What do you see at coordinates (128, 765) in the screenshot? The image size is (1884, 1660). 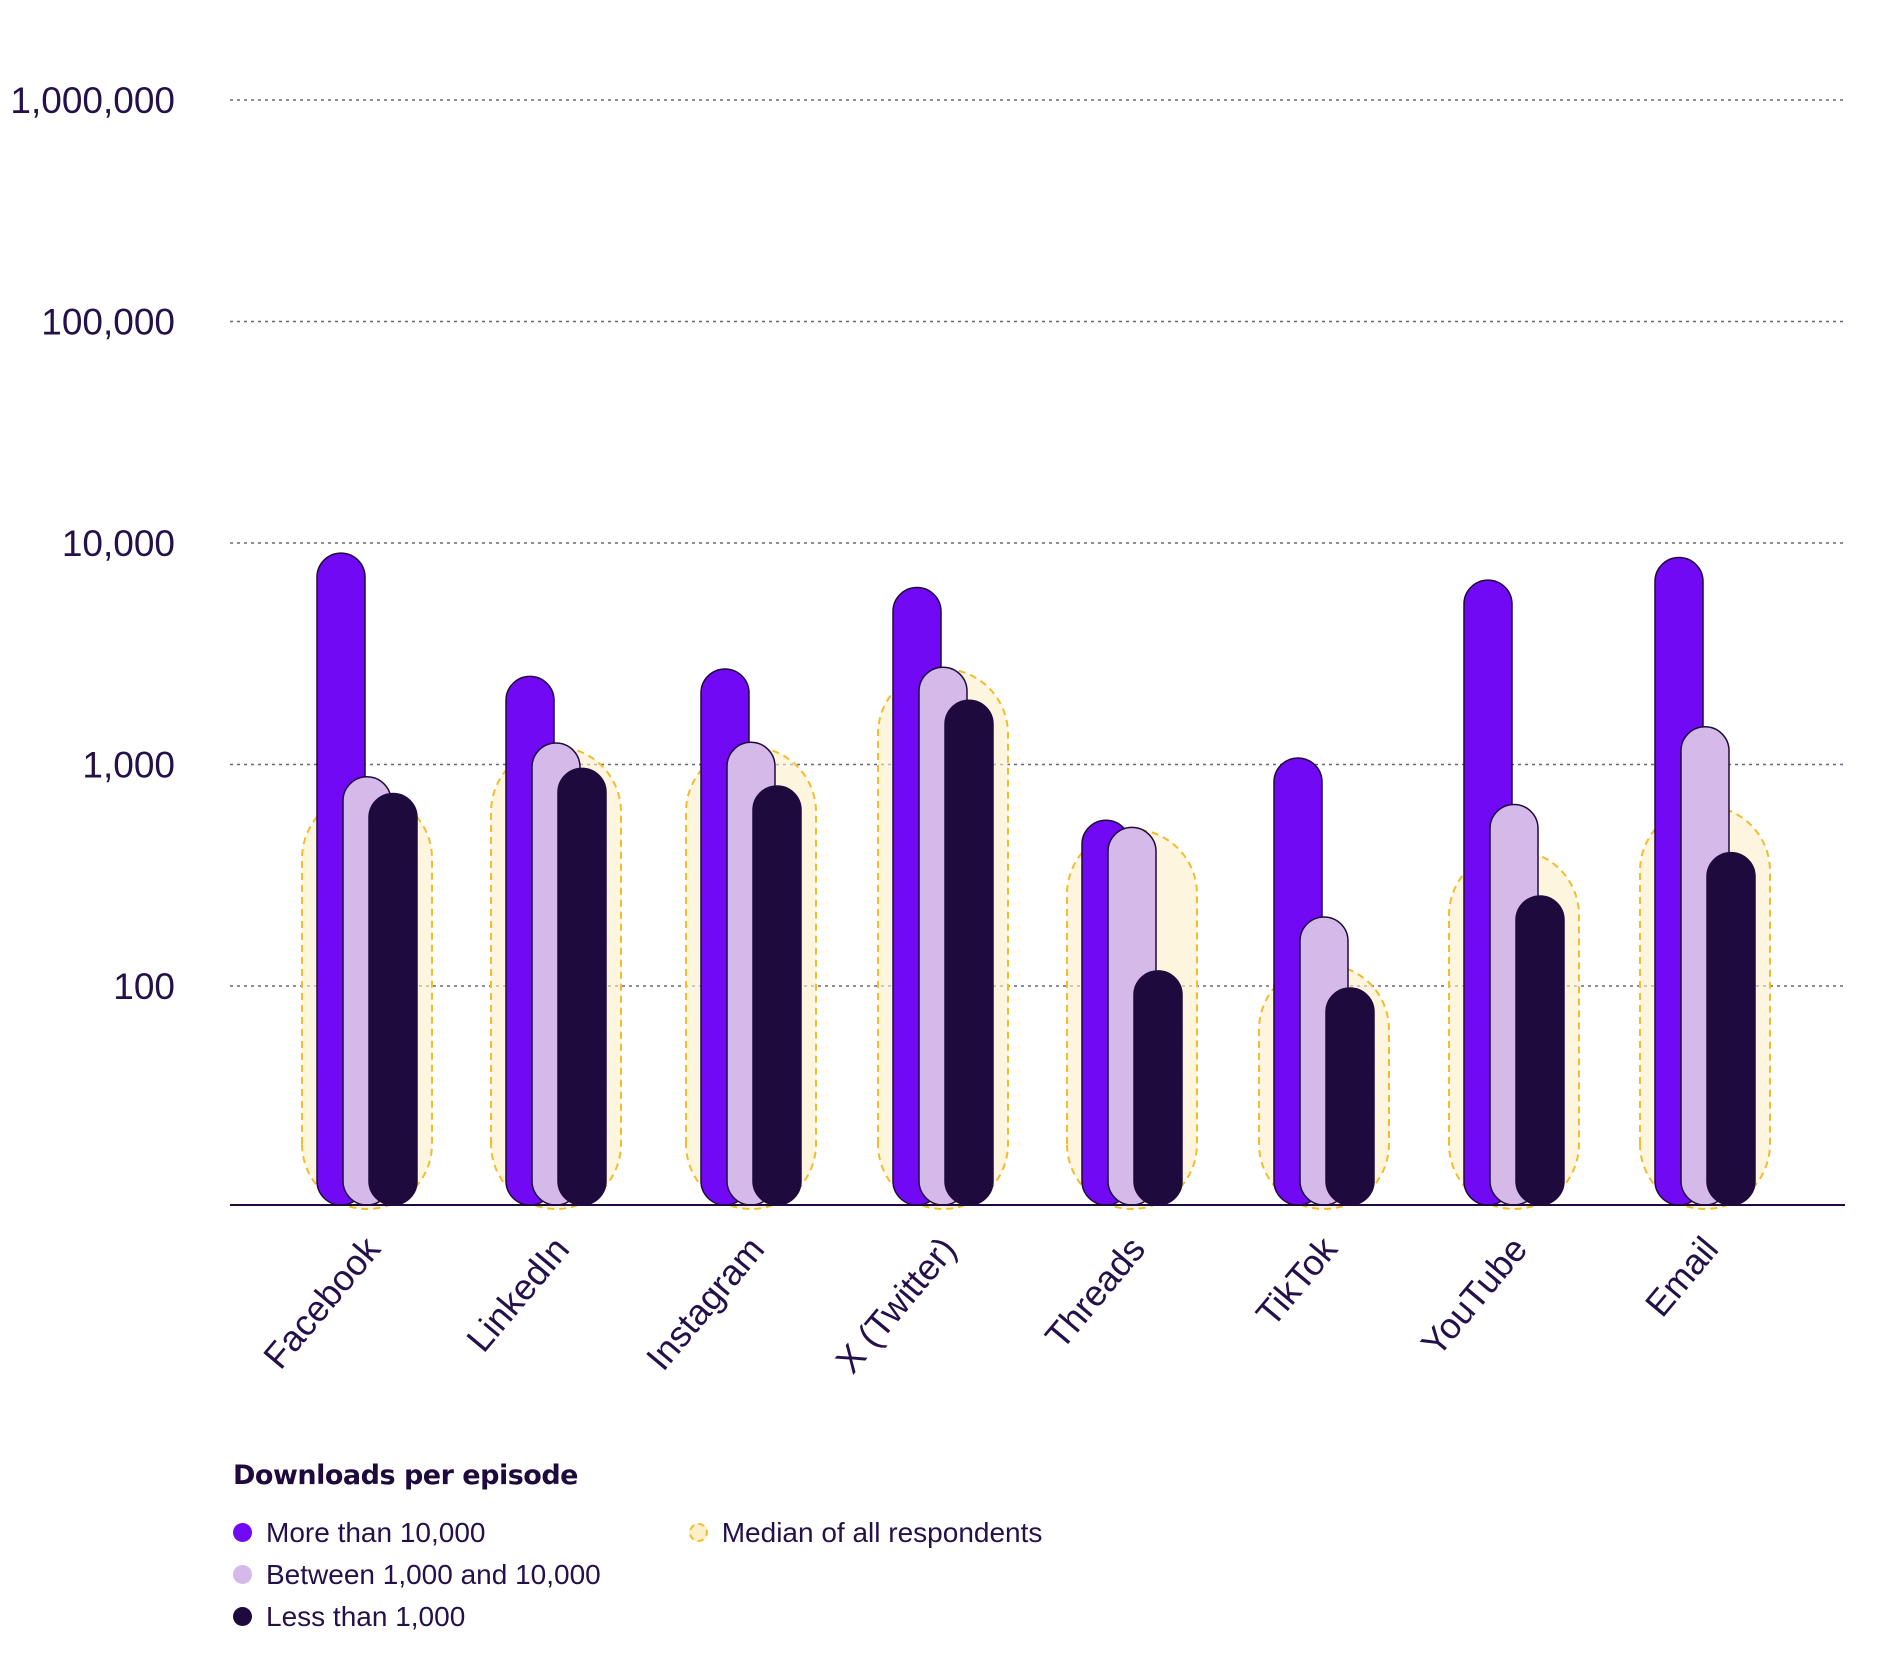 I see `y-tick-label: 1,000` at bounding box center [128, 765].